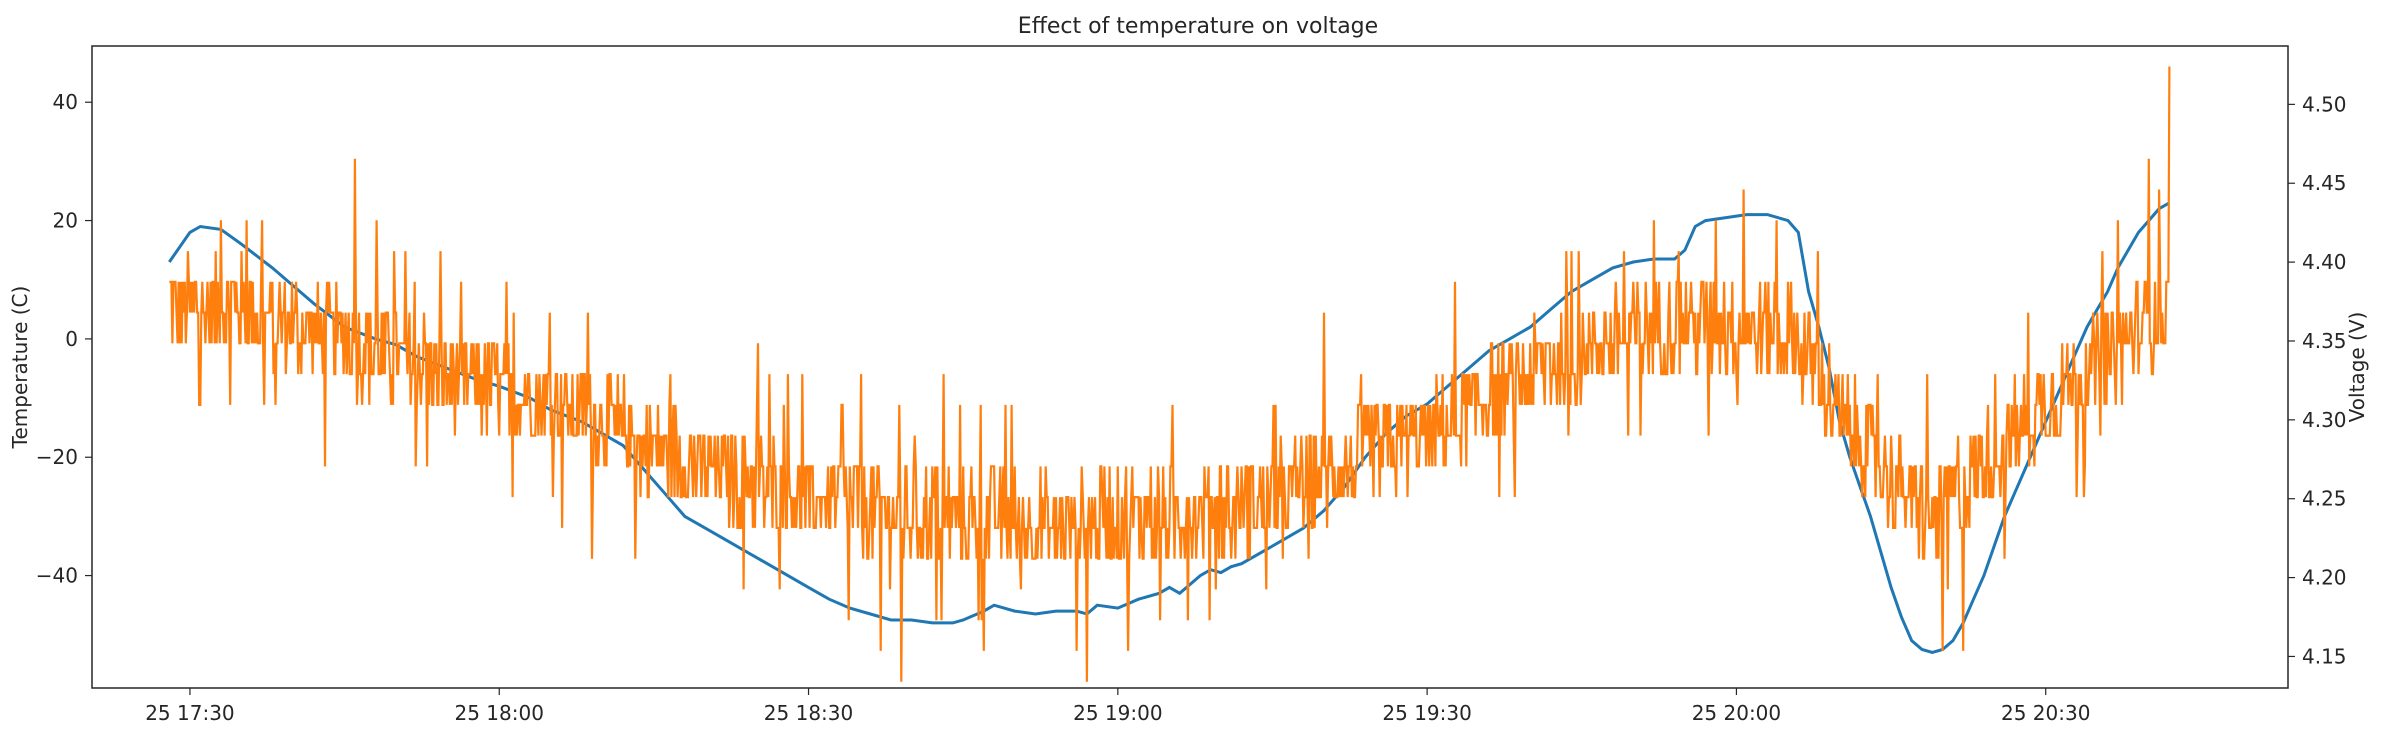 The width and height of the screenshot is (2385, 735). Describe the element at coordinates (1117, 713) in the screenshot. I see `x-tick-label: 25 19:00` at that location.